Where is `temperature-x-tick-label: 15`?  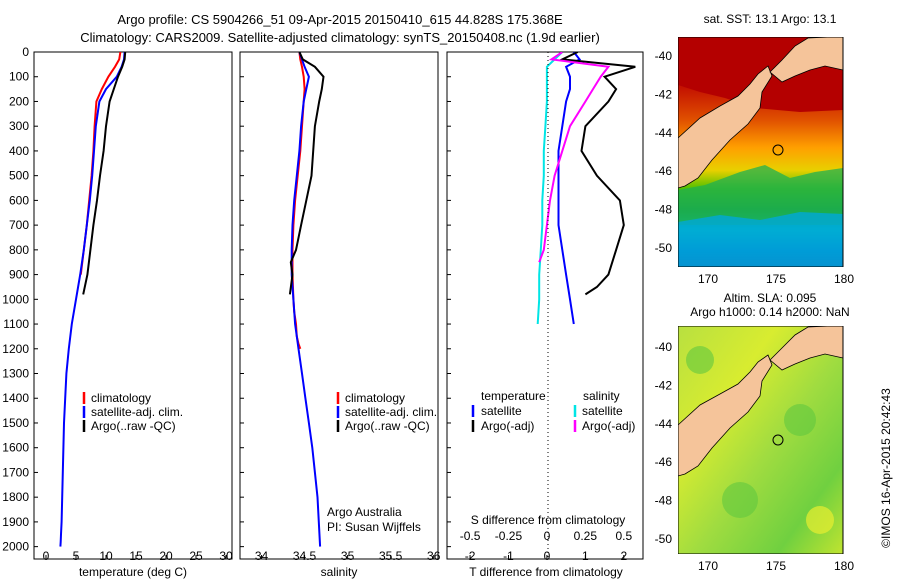
temperature-x-tick-label: 15 is located at coordinates (136, 556).